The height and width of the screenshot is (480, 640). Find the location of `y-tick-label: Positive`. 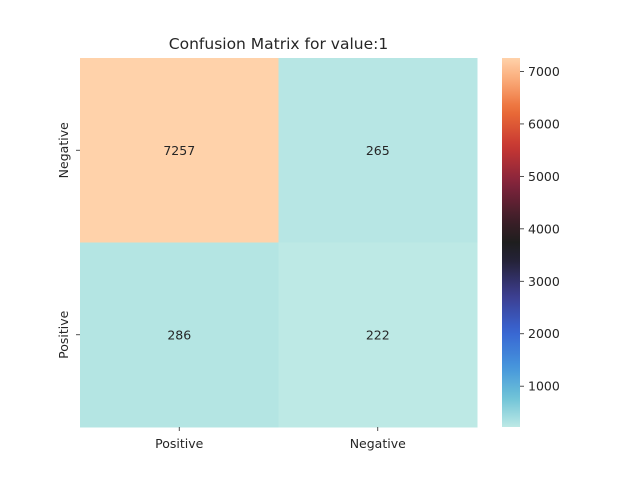

y-tick-label: Positive is located at coordinates (63, 334).